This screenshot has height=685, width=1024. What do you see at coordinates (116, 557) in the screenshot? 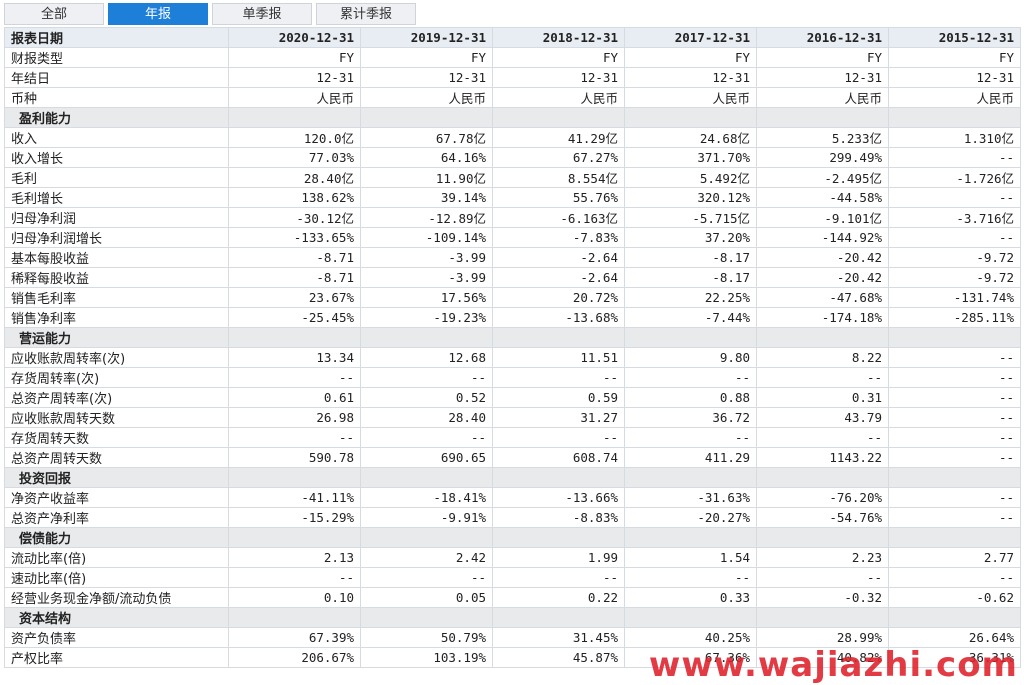
I see `row-label: 流动比率(倍)` at bounding box center [116, 557].